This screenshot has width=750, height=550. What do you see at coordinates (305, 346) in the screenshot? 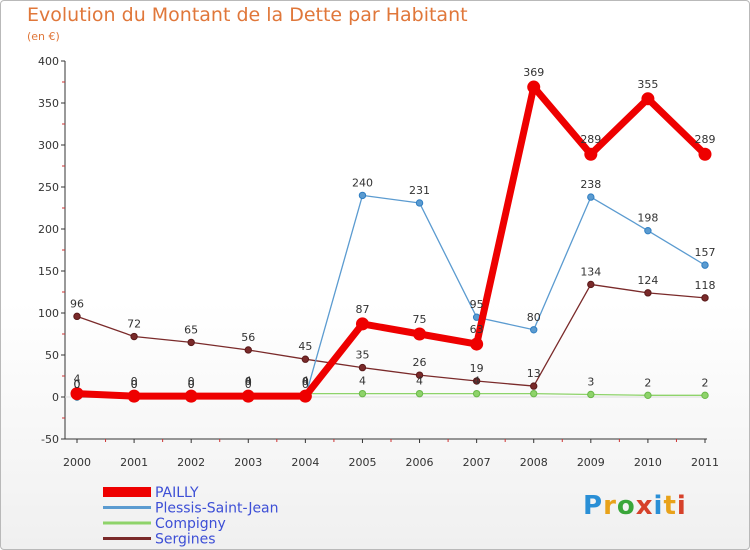
I see `data-label: 45` at bounding box center [305, 346].